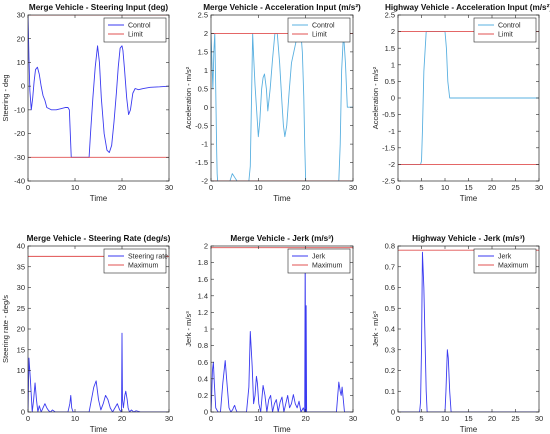 This screenshot has width=550, height=434. I want to click on y-tick-label: 2, so click(206, 246).